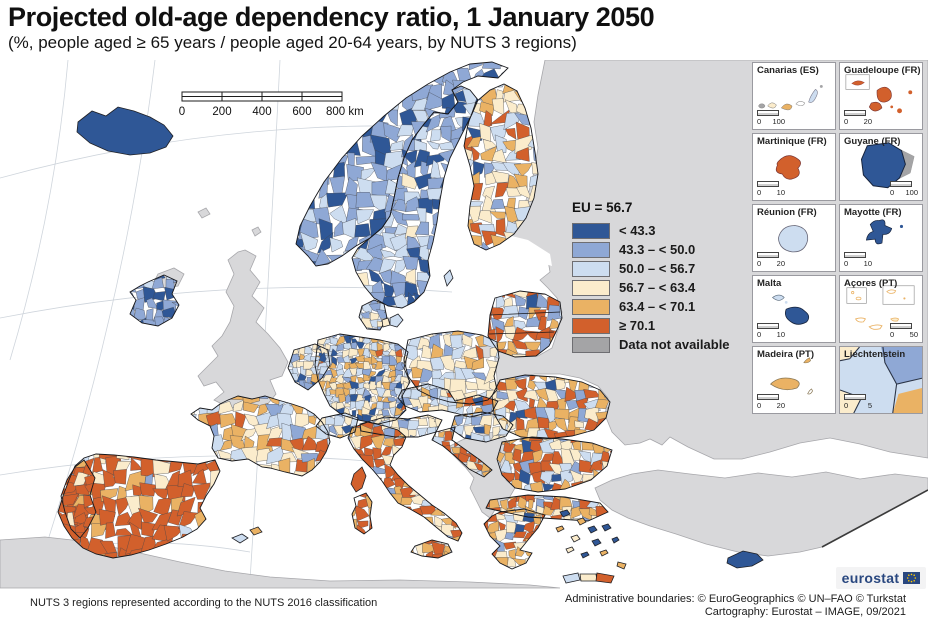 The height and width of the screenshot is (621, 928). What do you see at coordinates (887, 165) in the screenshot?
I see `inset-map-guyane` at bounding box center [887, 165].